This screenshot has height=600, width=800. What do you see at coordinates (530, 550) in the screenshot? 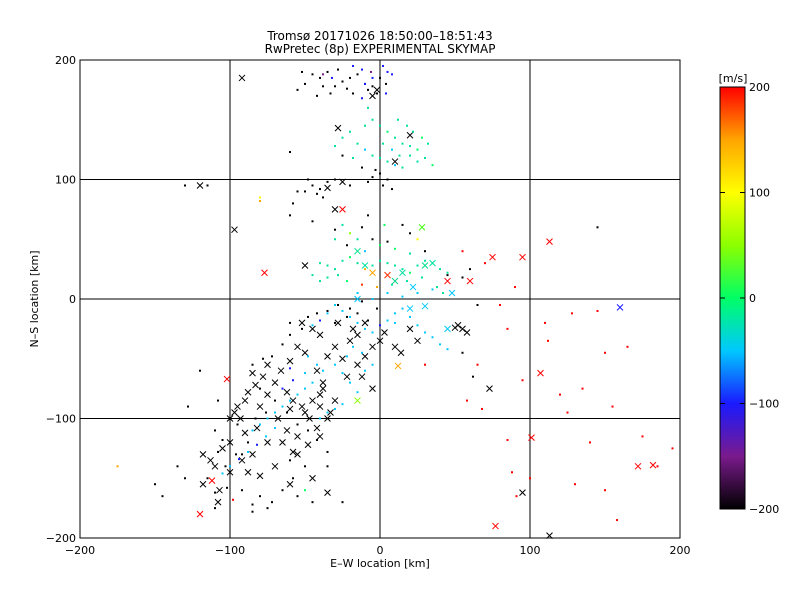
I see `x-tick-label: 100` at bounding box center [530, 550].